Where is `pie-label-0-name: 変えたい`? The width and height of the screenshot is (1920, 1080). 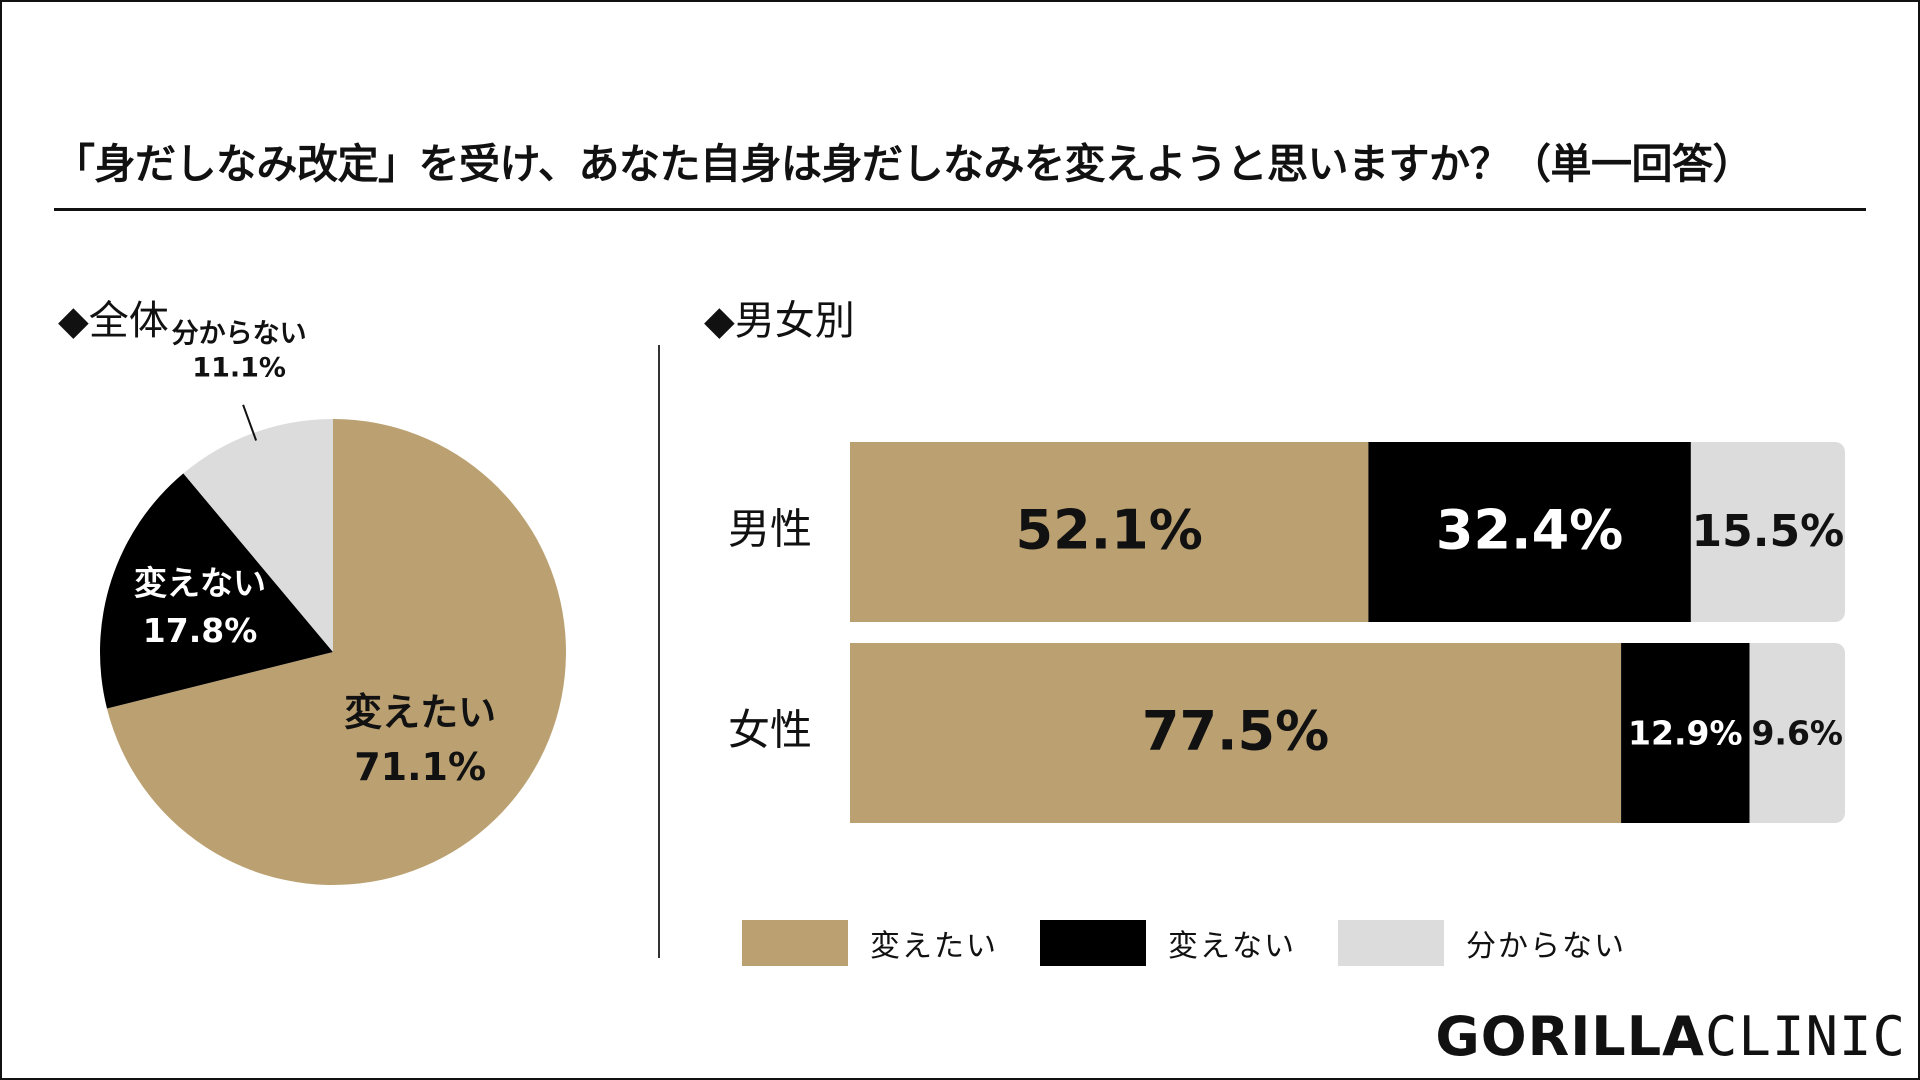 pie-label-0-name: 変えたい is located at coordinates (420, 712).